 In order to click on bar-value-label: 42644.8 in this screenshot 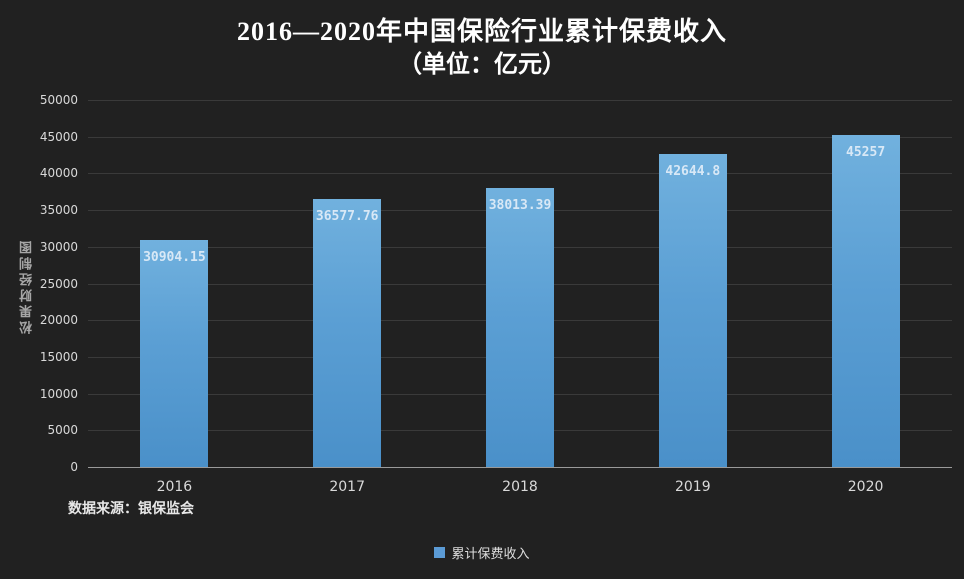, I will do `click(693, 171)`.